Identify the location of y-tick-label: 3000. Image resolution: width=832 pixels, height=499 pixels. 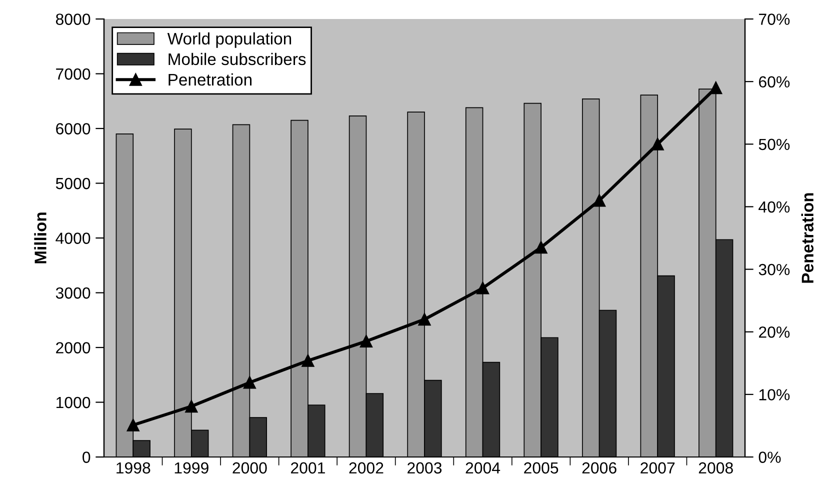
(73, 293).